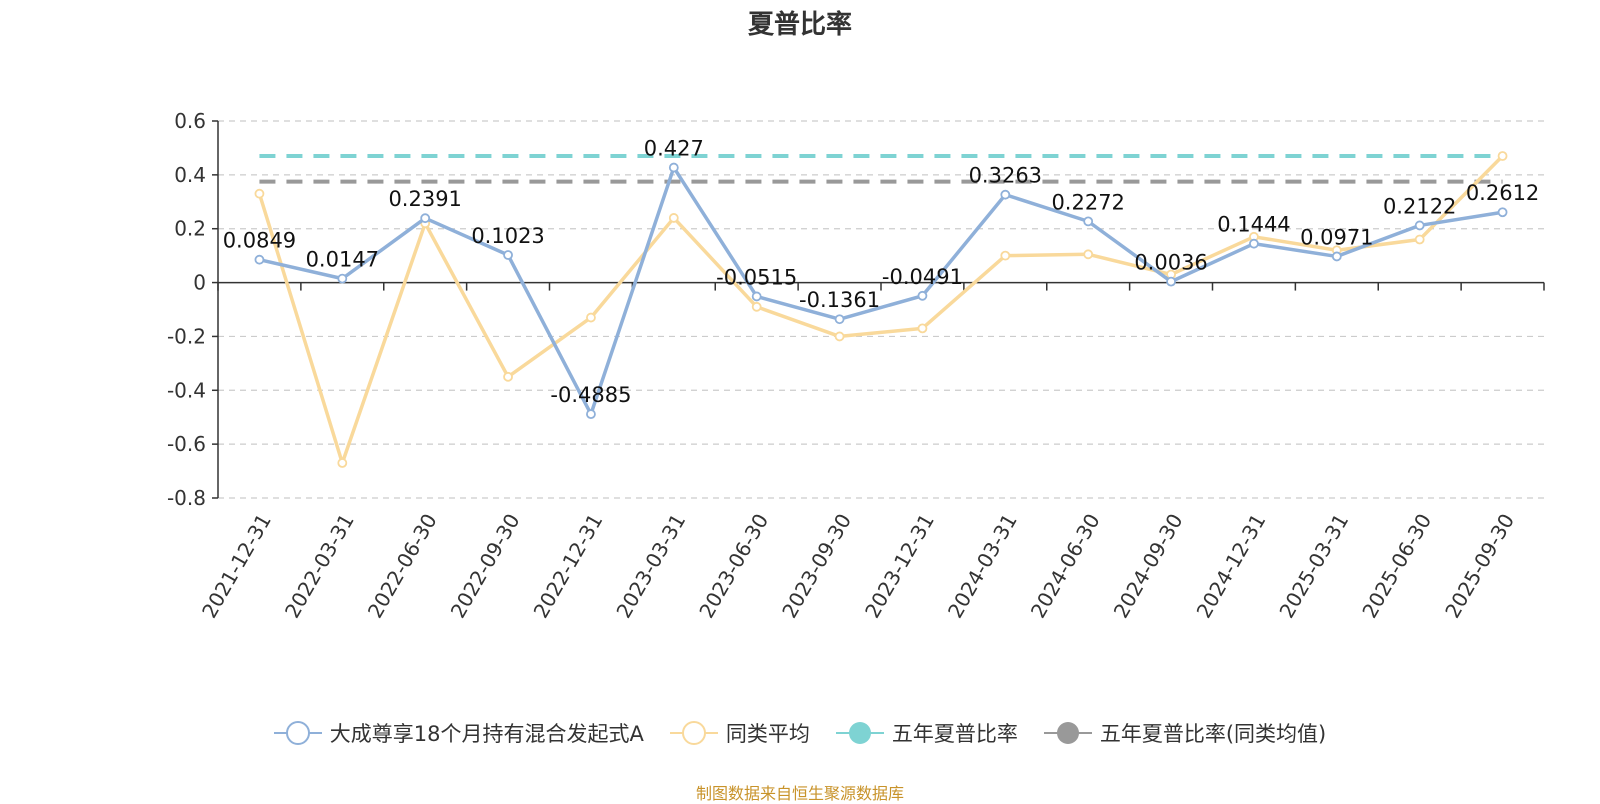 Image resolution: width=1600 pixels, height=804 pixels. I want to click on data-label: 0.3263, so click(1005, 176).